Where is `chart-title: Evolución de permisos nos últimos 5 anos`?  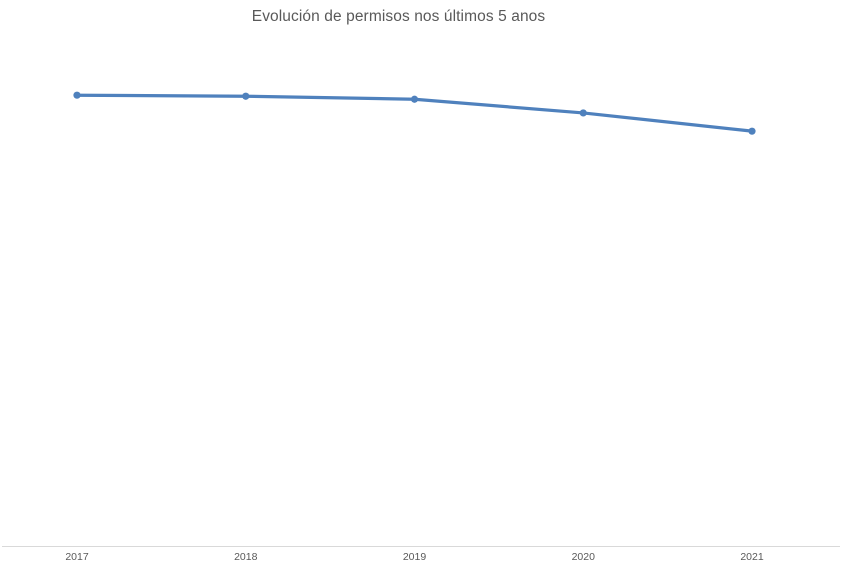 chart-title: Evolución de permisos nos últimos 5 anos is located at coordinates (398, 16).